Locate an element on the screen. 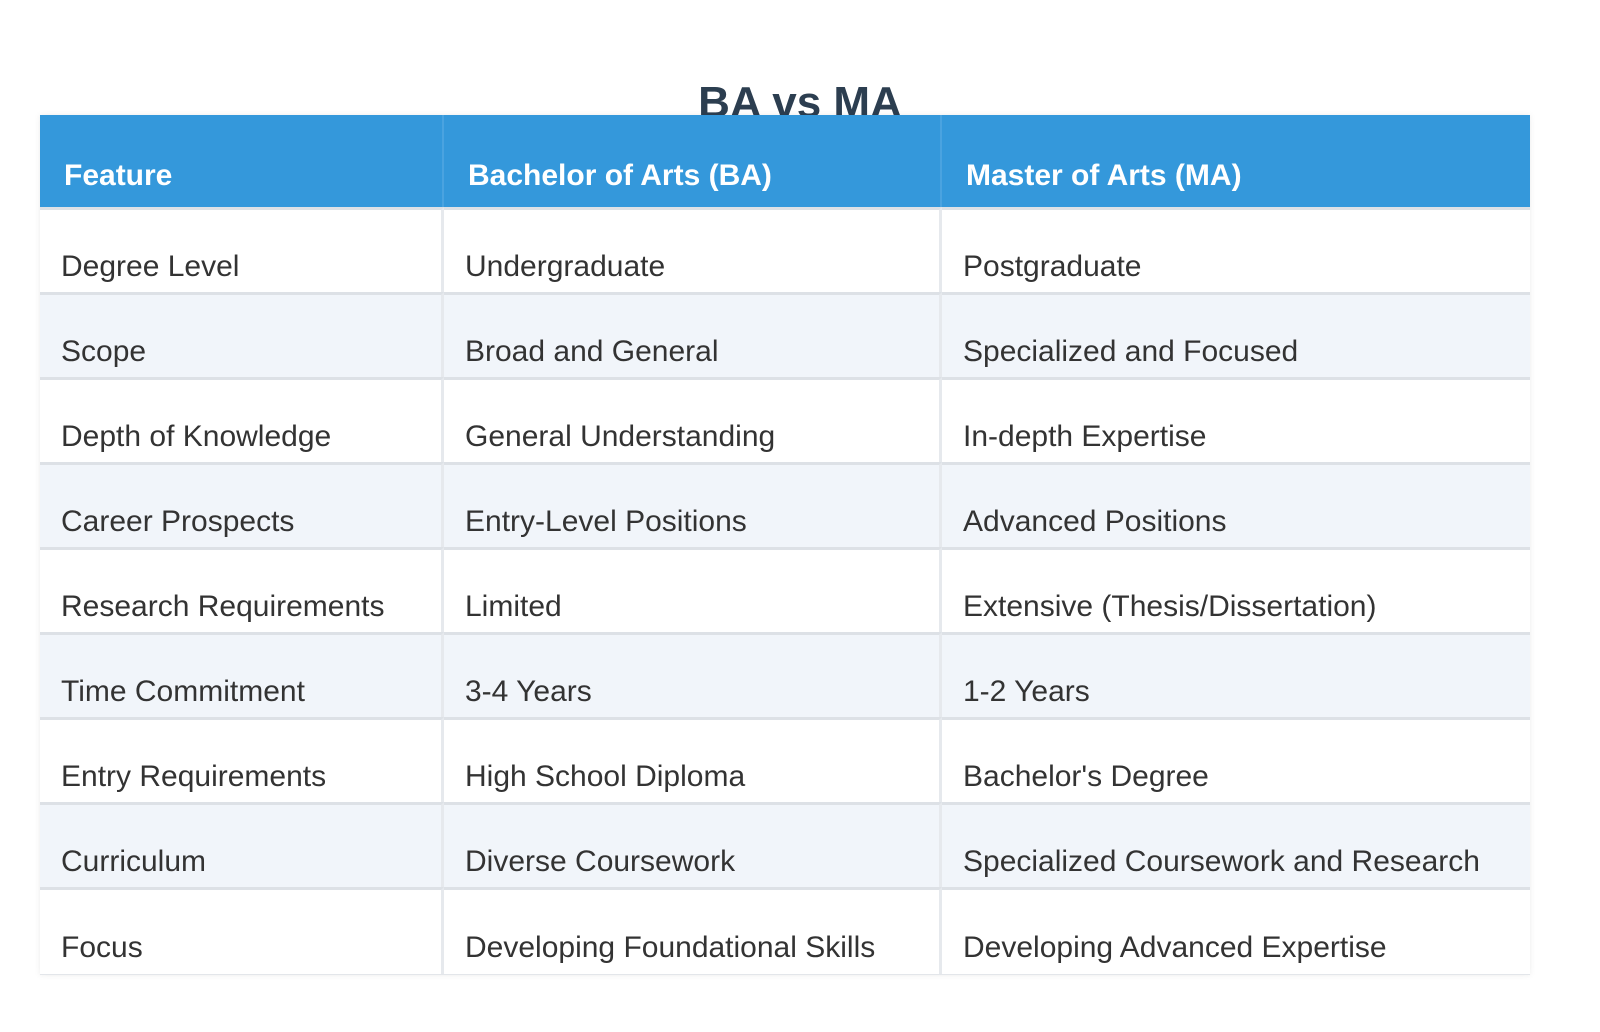 The image size is (1600, 1032). table-row: Time Commitment 3-4 Years 1-2 Years is located at coordinates (785, 674).